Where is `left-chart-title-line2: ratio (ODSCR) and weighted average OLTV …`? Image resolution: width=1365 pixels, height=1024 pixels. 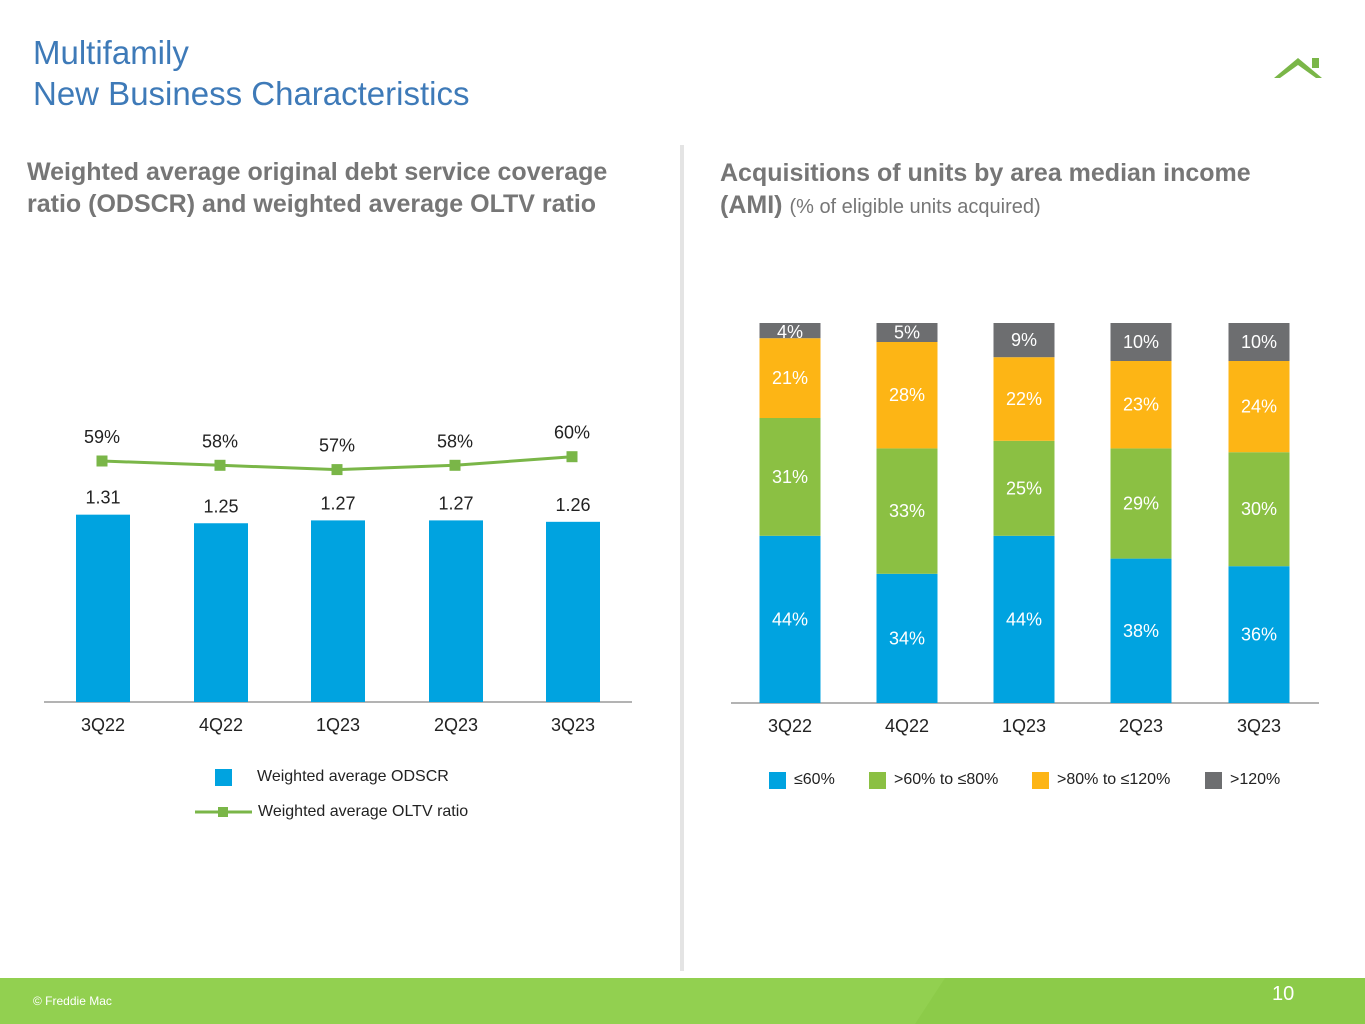 left-chart-title-line2: ratio (ODSCR) and weighted average OLTV … is located at coordinates (312, 204).